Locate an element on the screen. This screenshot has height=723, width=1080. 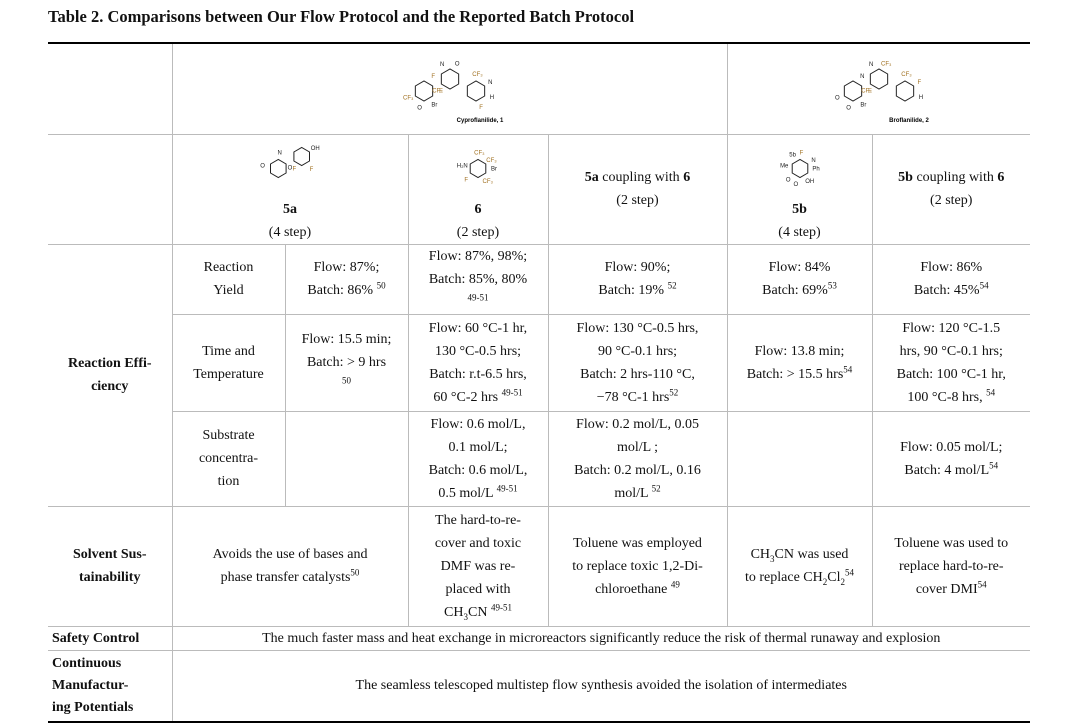
cell: F CF₃ CF₃ Br N F O N H O CF₃ Broflanilide, 2 is located at coordinates (878, 88).